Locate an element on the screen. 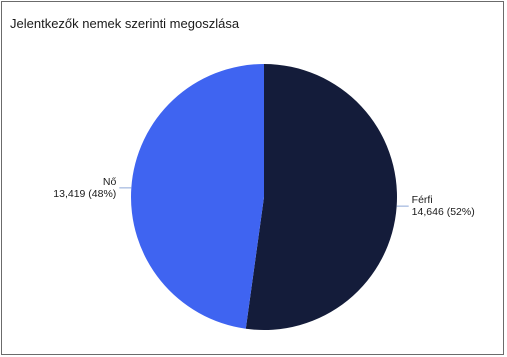 The image size is (507, 357). slice-name-label: Férfi is located at coordinates (422, 200).